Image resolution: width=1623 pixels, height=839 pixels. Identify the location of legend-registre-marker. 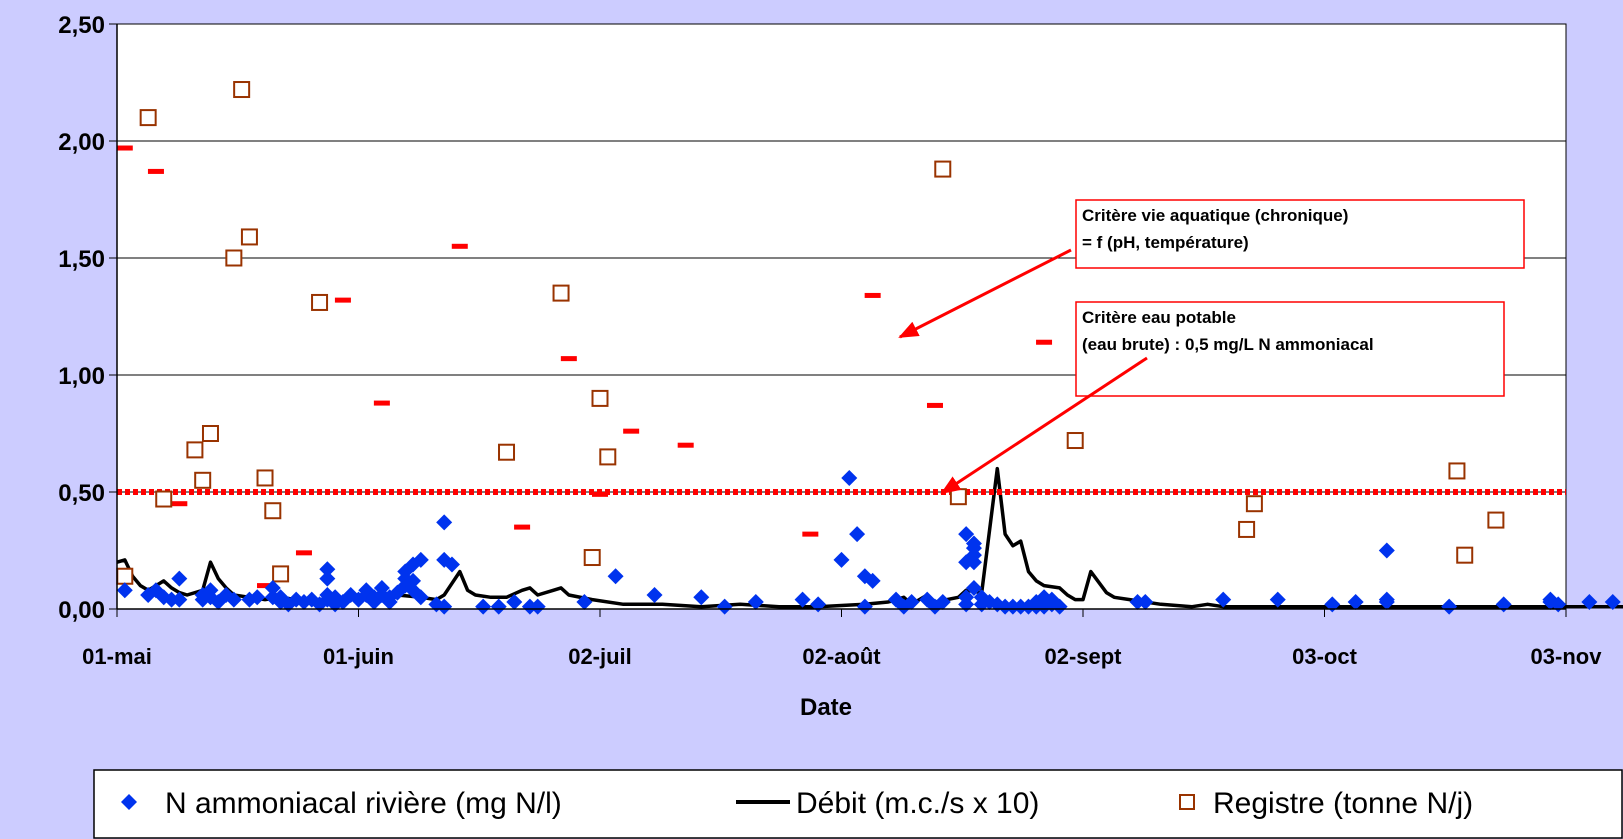
(1187, 802).